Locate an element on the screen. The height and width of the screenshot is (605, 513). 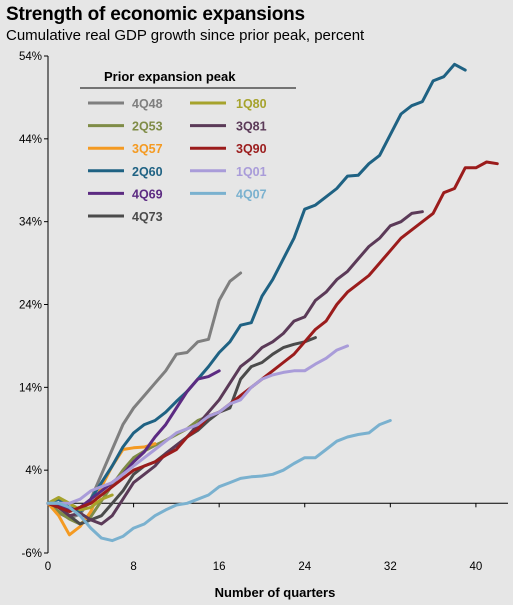
x-tick-label: 8 is located at coordinates (133, 567).